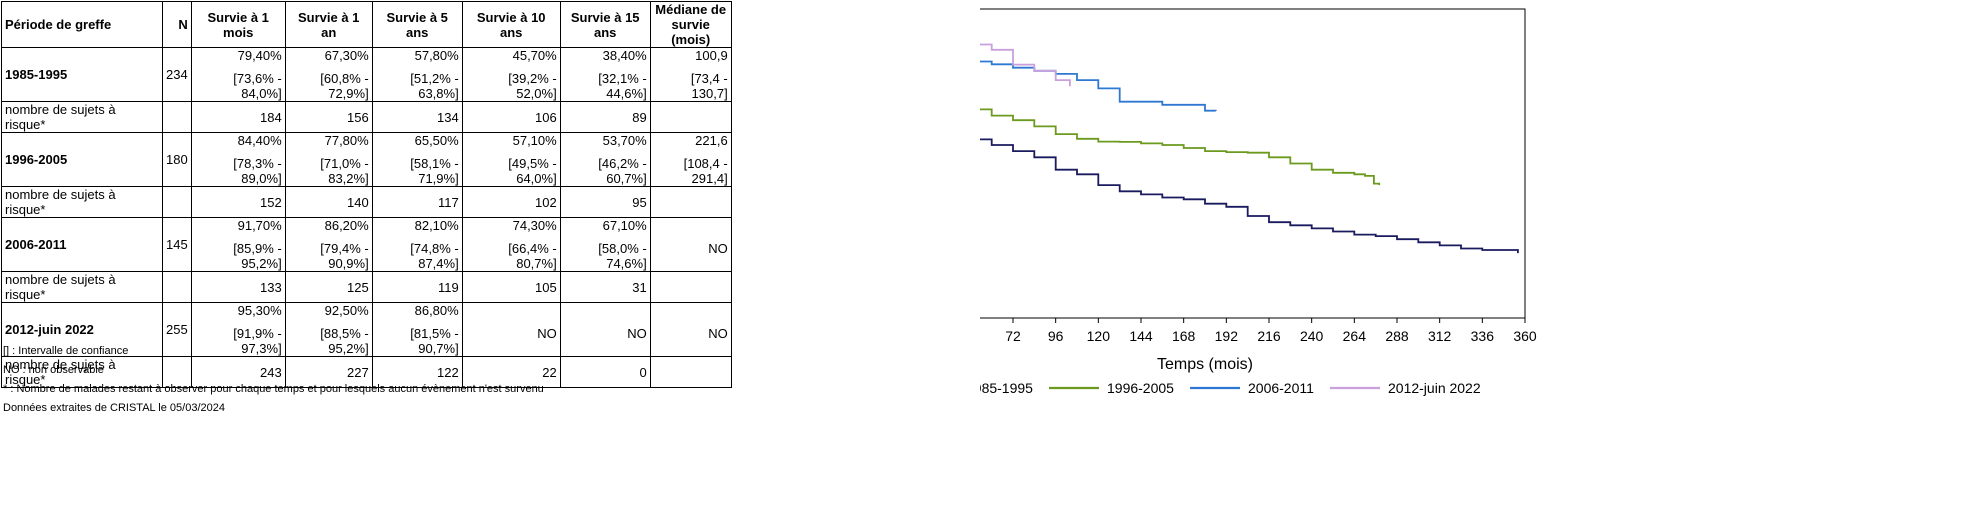 This screenshot has height=523, width=1961. Describe the element at coordinates (177, 329) in the screenshot. I see `n-cell: 255` at that location.